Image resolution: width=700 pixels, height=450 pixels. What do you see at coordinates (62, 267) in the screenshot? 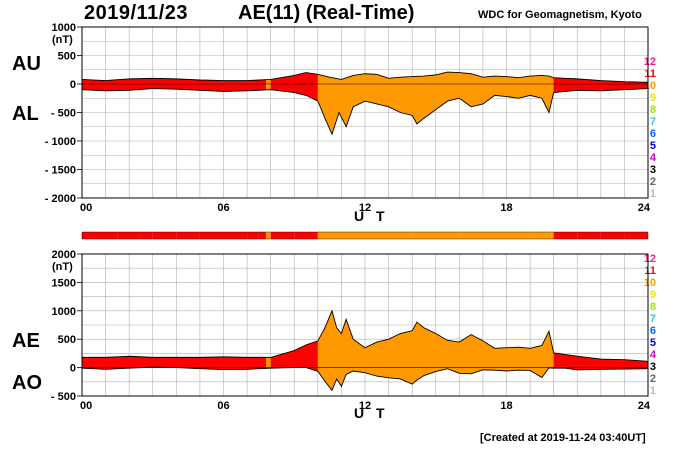
I see `unit-label-bottom: (nT)` at bounding box center [62, 267].